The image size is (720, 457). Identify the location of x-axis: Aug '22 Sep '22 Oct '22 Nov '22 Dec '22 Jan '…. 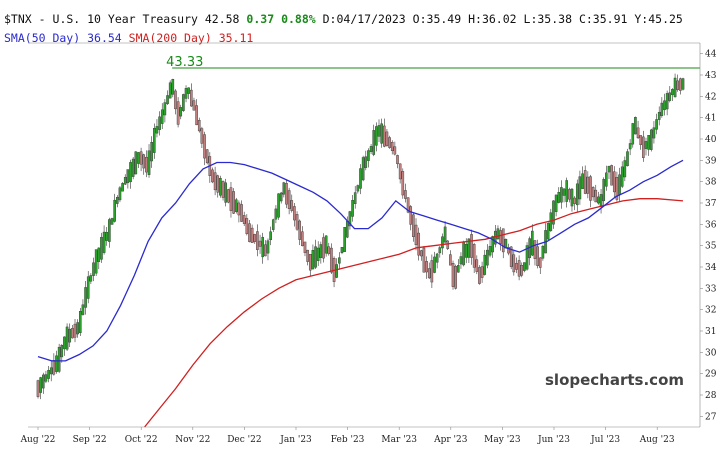
(347, 436).